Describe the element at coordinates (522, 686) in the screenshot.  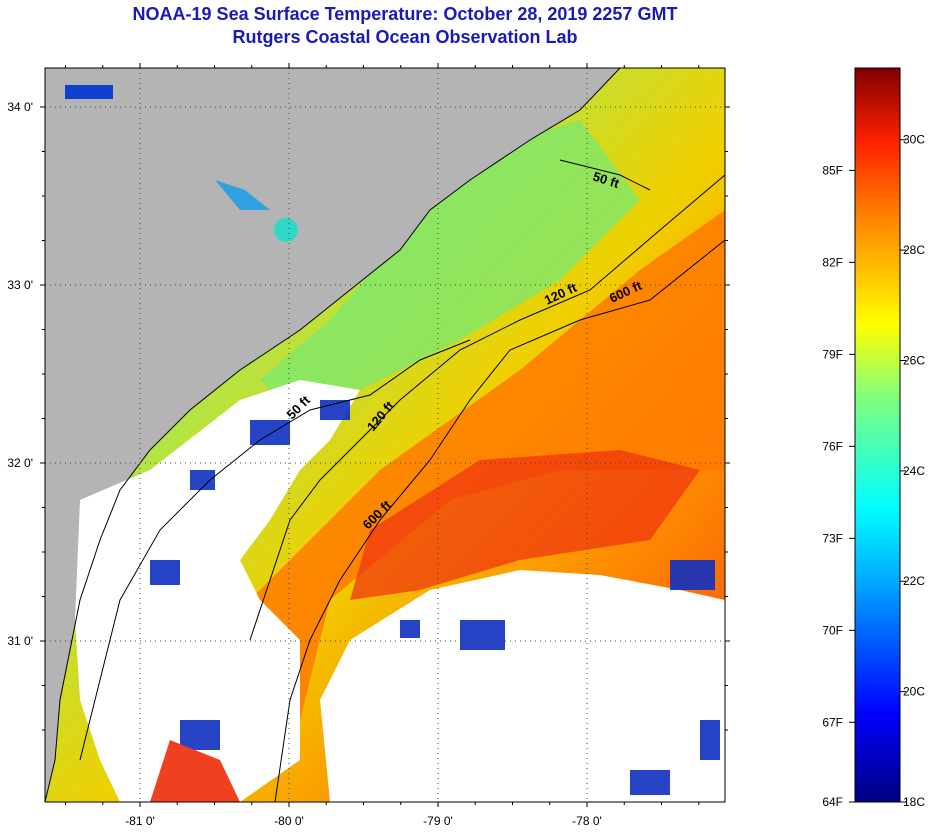
I see `cloud-mask-southeast` at that location.